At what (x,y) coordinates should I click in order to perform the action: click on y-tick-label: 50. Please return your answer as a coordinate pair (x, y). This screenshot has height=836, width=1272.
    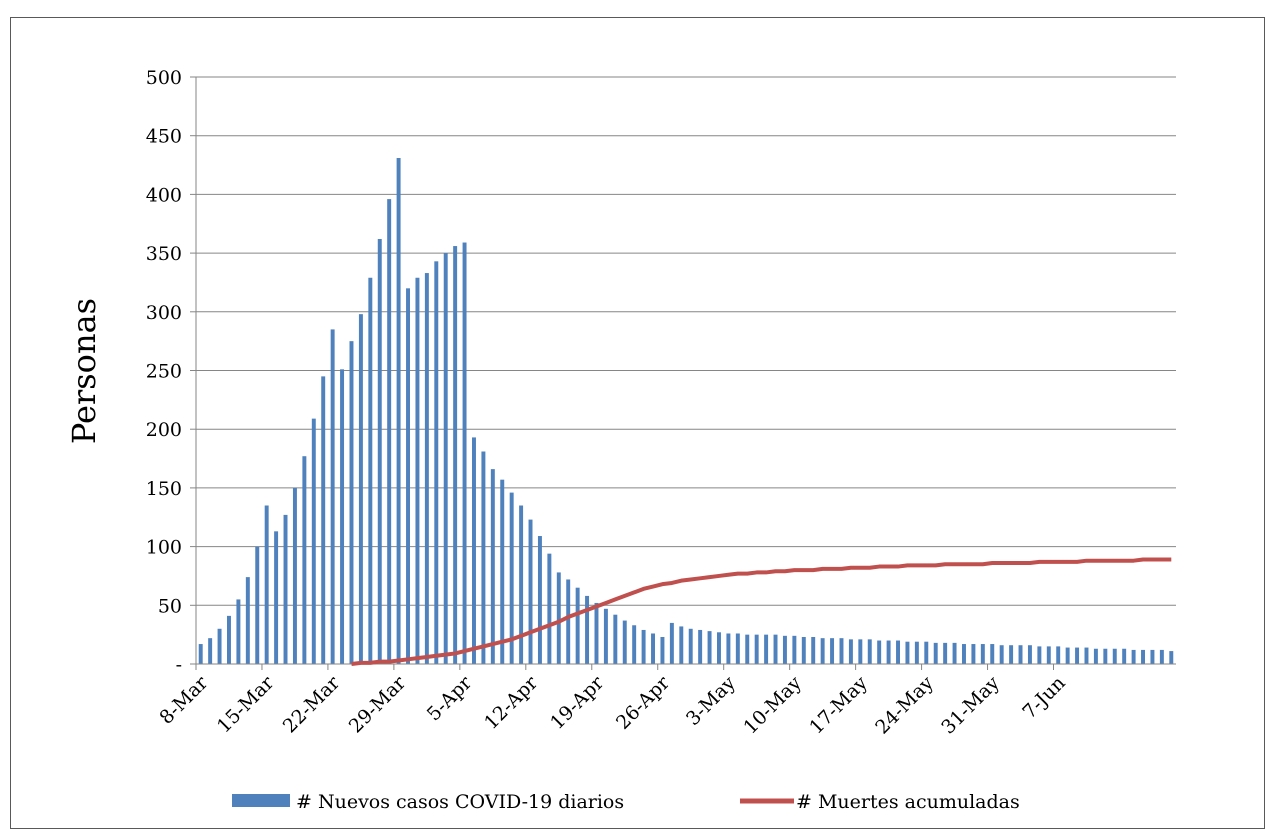
    Looking at the image, I should click on (170, 606).